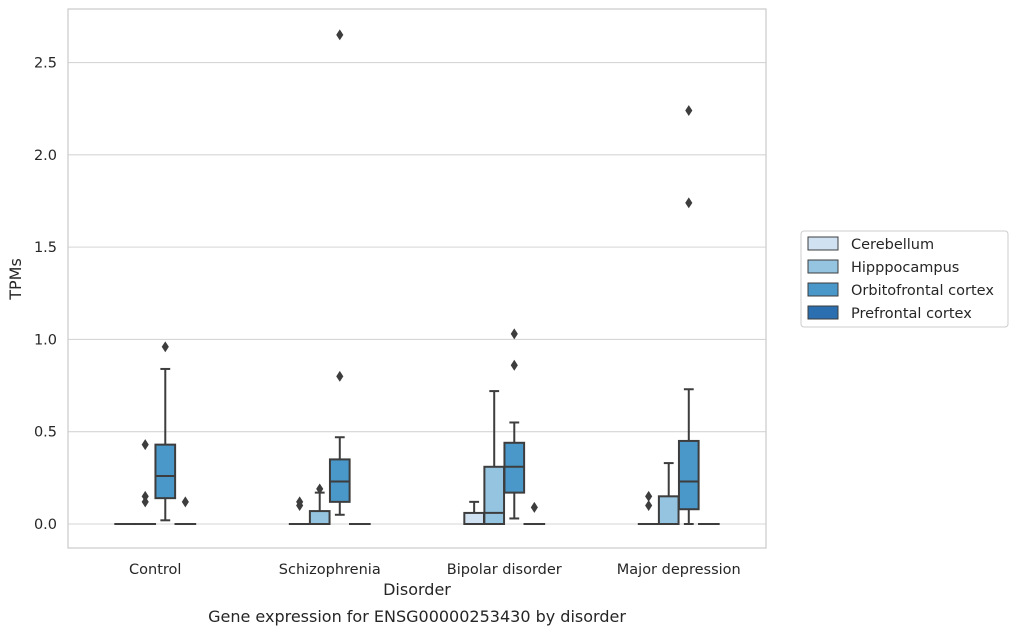 The height and width of the screenshot is (634, 1018). What do you see at coordinates (892, 245) in the screenshot?
I see `legend-label: Cerebellum` at bounding box center [892, 245].